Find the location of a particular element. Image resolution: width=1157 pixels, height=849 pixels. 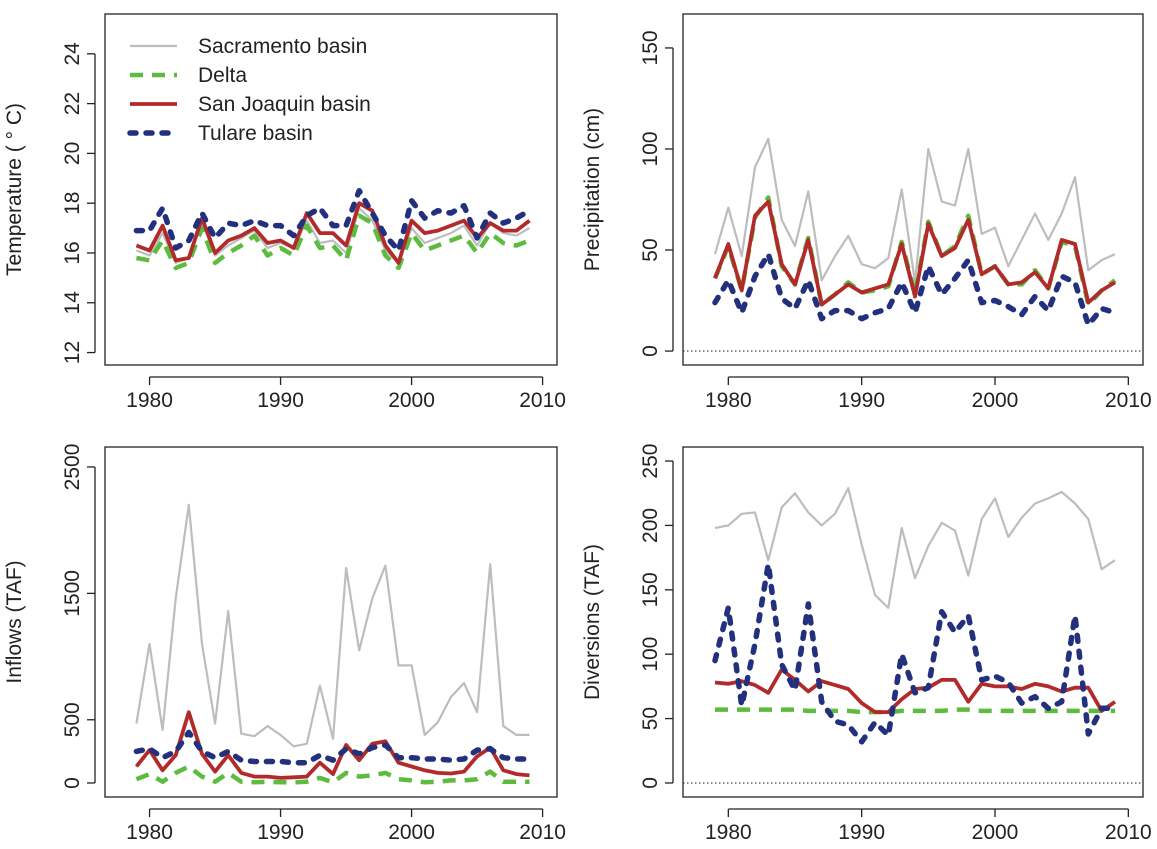

y-tick-label: 16 is located at coordinates (72, 252).